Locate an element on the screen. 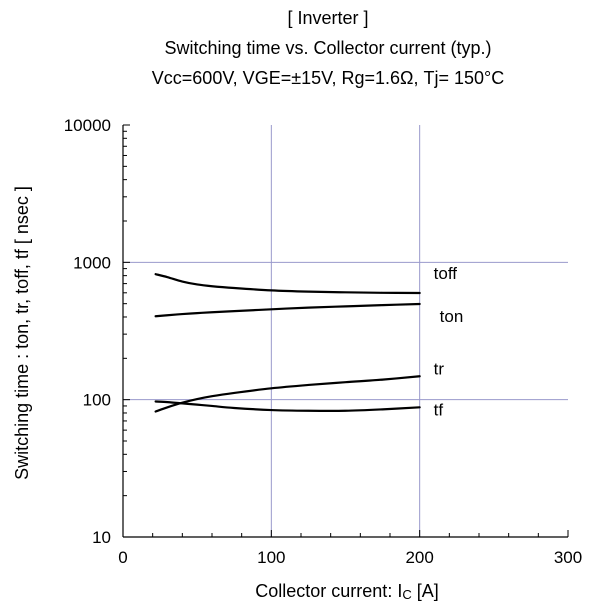 This screenshot has width=590, height=606. series-line-tr is located at coordinates (287, 394).